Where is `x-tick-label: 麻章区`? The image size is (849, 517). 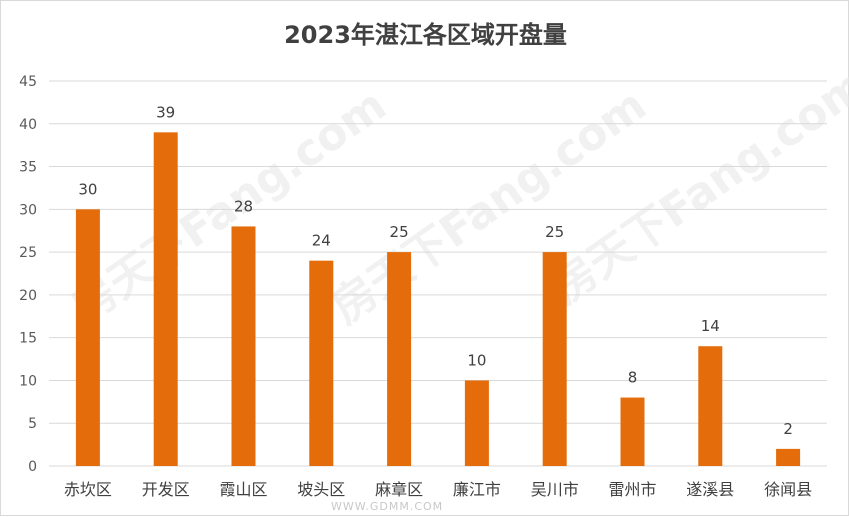 x-tick-label: 麻章区 is located at coordinates (399, 489).